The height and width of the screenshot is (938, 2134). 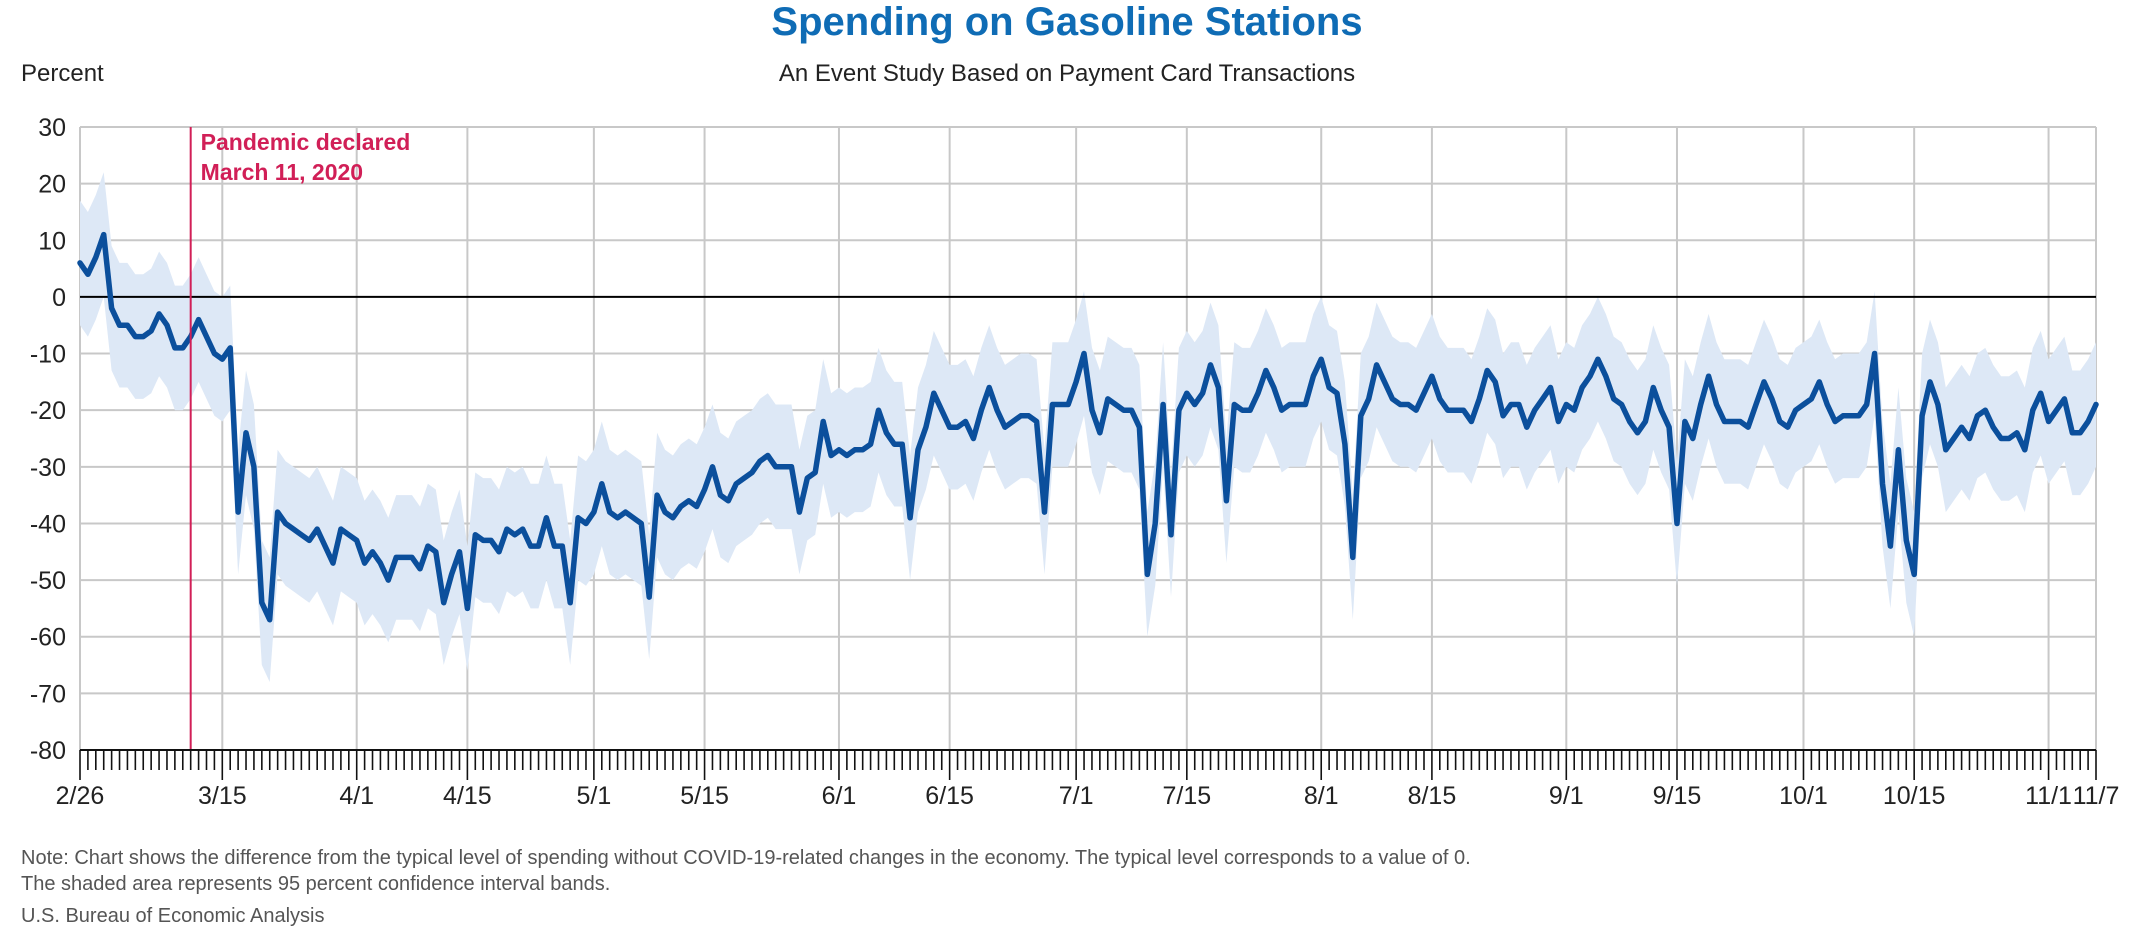 I want to click on chart-title: Spending on Gasoline Stations, so click(x=1067, y=22).